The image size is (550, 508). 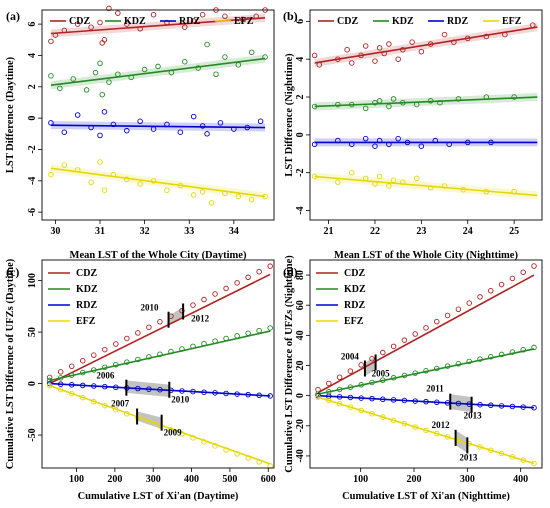 I want to click on x-tick-label: 200, so click(x=114, y=479).